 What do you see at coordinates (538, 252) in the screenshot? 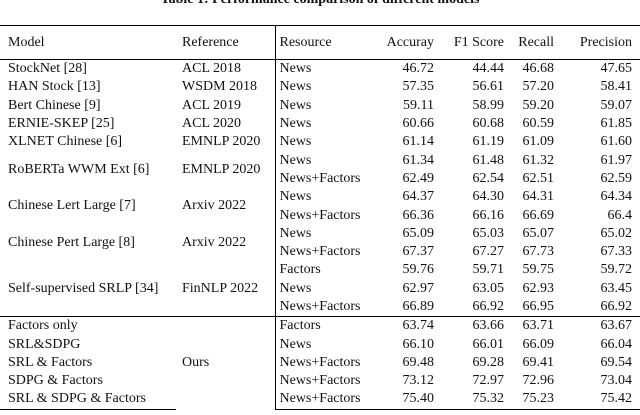
I see `value-cell: 67.73` at bounding box center [538, 252].